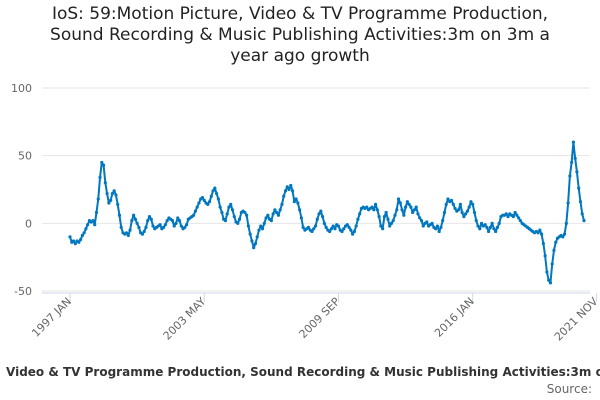  What do you see at coordinates (300, 56) in the screenshot?
I see `chart-title-line-3: year ago growth` at bounding box center [300, 56].